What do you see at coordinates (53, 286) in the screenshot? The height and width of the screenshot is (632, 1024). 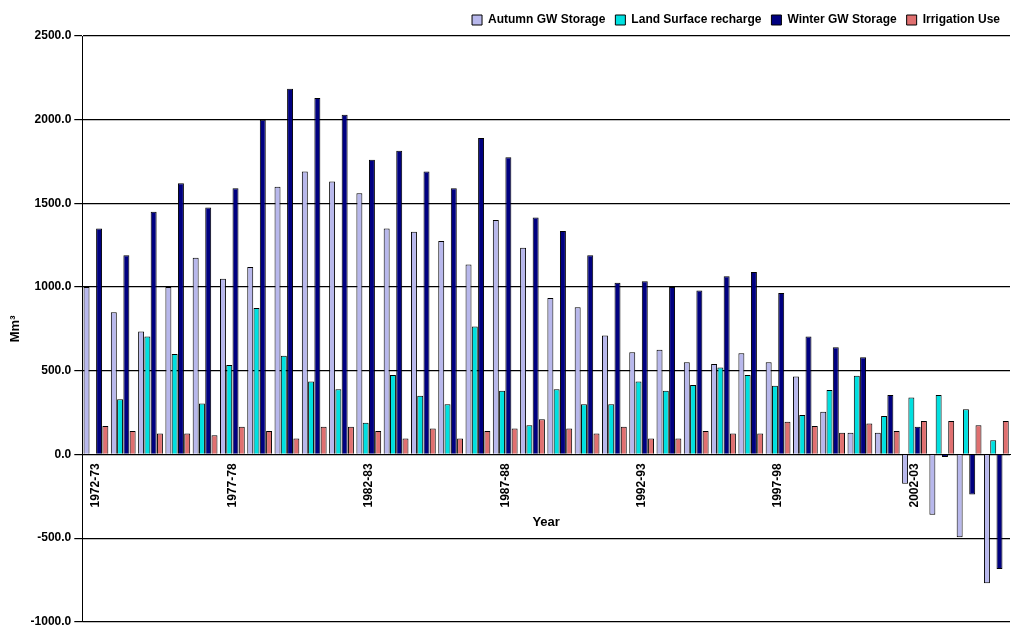 I see `y-tick-label: 1000.0` at bounding box center [53, 286].